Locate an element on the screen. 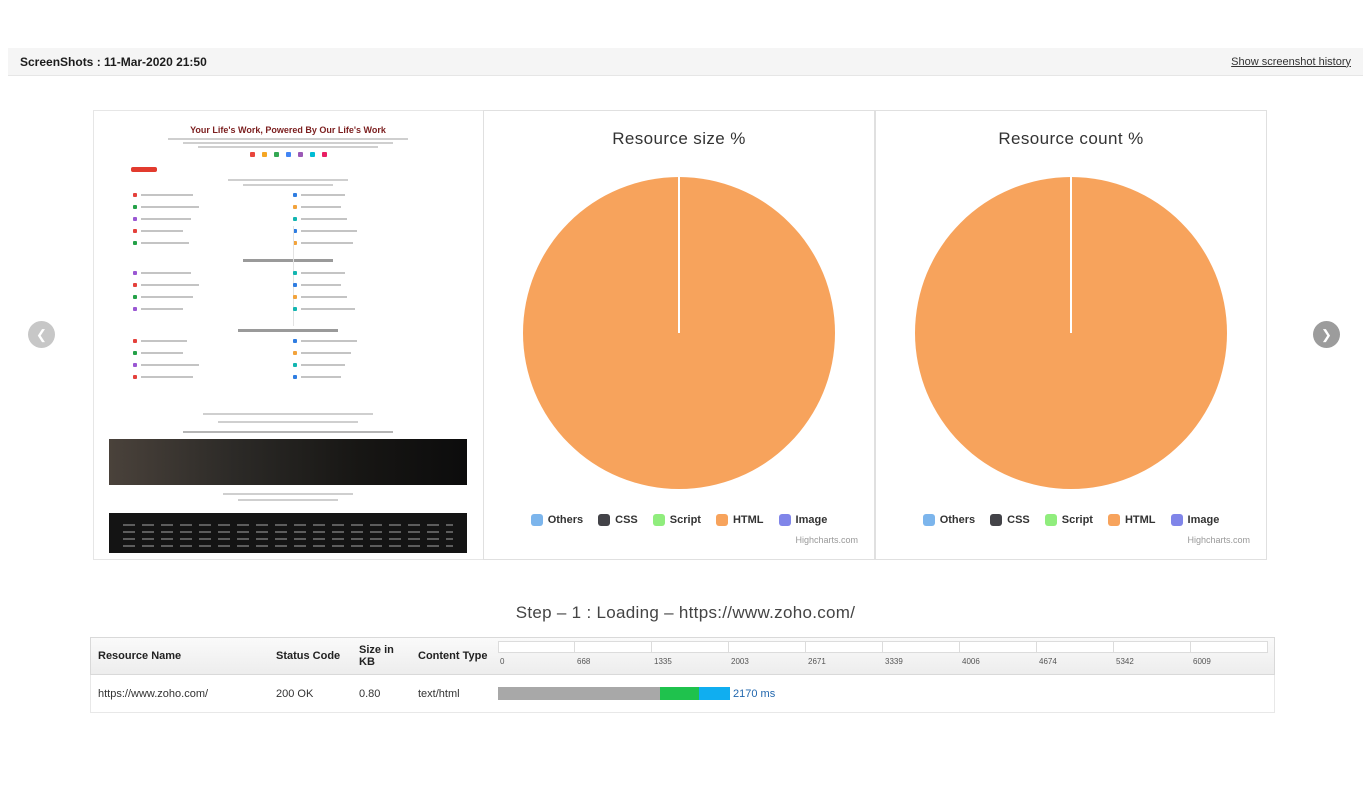 The height and width of the screenshot is (800, 1371). timing-segment-blue is located at coordinates (714, 693).